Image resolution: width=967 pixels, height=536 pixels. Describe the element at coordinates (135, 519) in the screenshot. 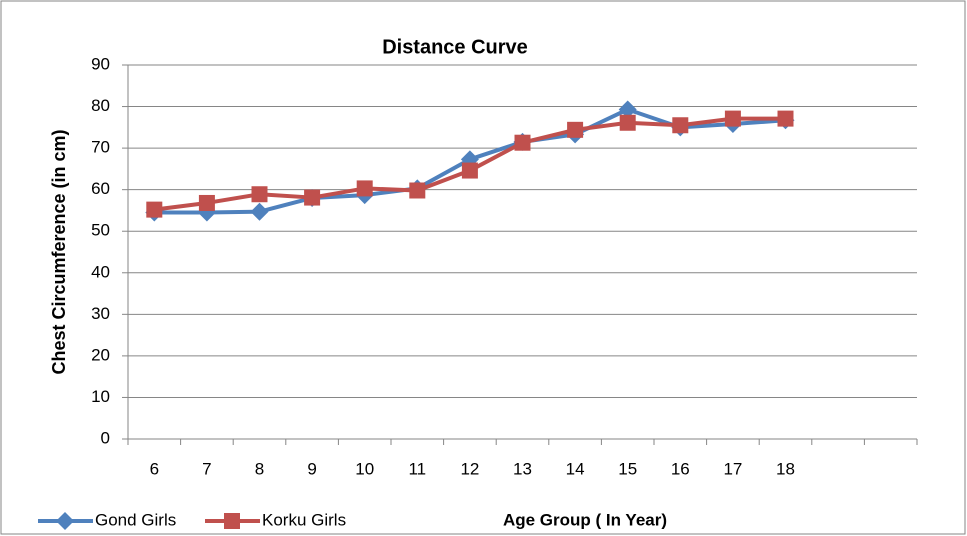

I see `legend-label: Gond Girls` at that location.